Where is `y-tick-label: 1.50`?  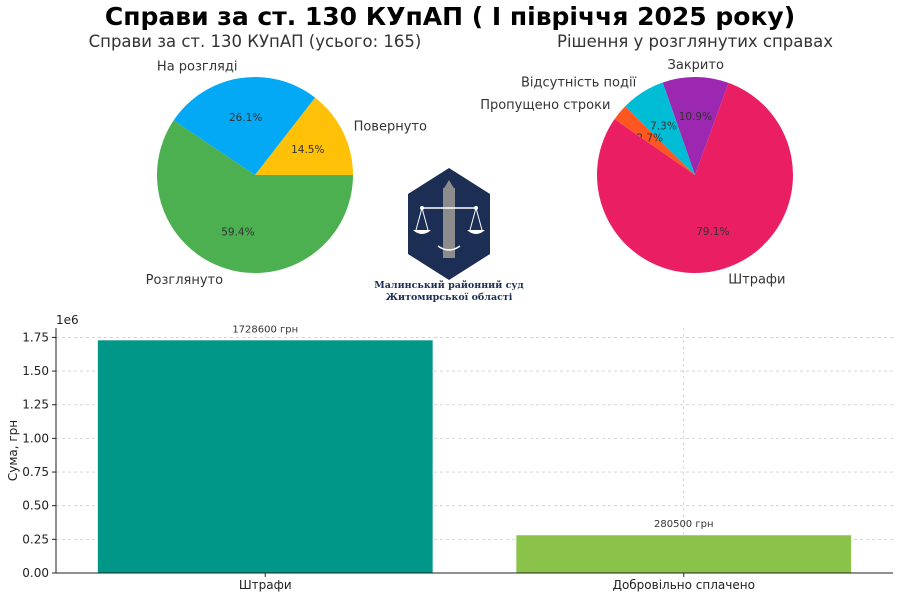
y-tick-label: 1.50 is located at coordinates (35, 371).